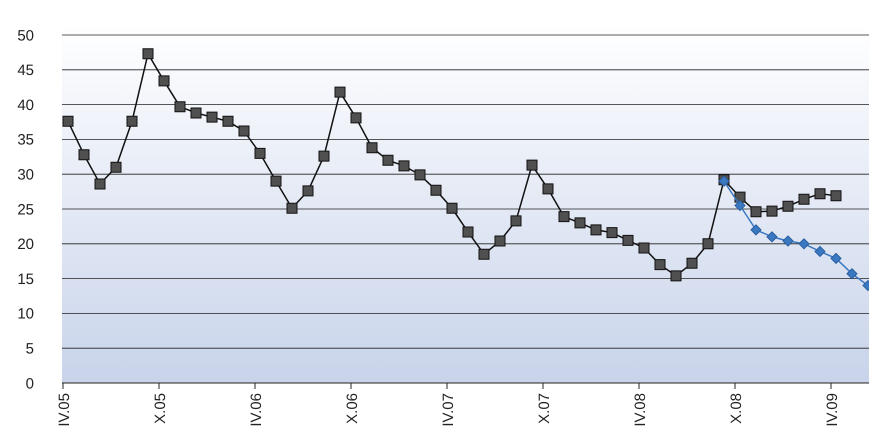 The image size is (869, 447). I want to click on x-tick-label: X.06, so click(352, 408).